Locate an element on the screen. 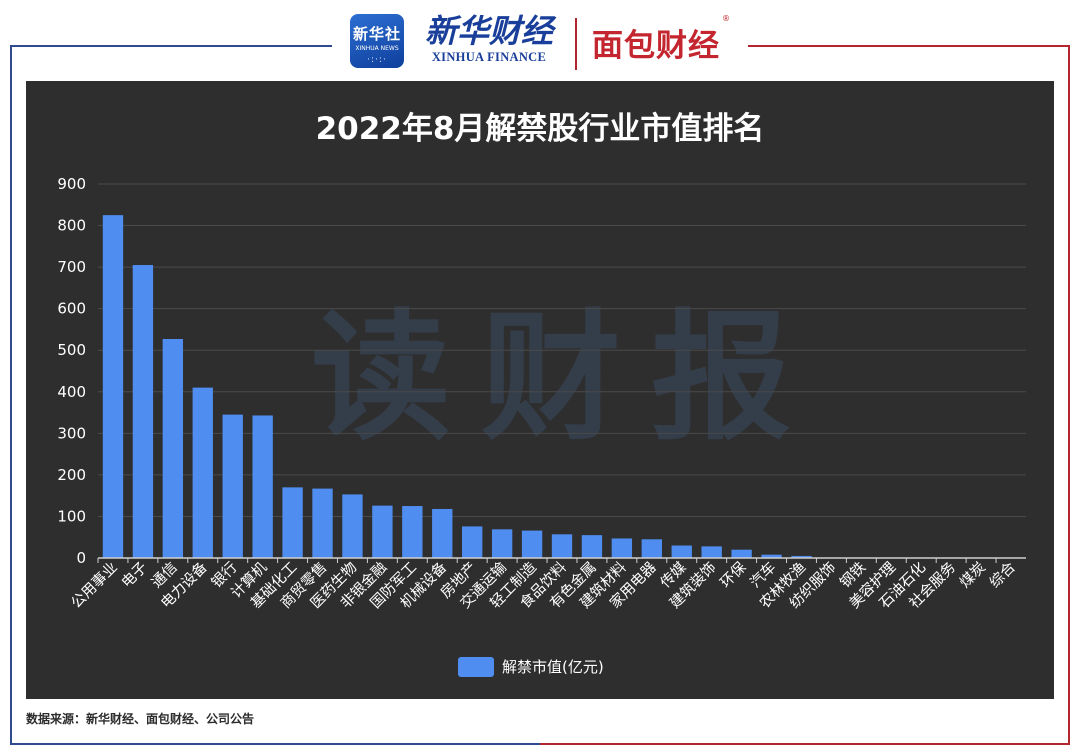 The height and width of the screenshot is (751, 1080). xinhuashe-logo: 新华社 XINHUA NEWS ·:·:· is located at coordinates (377, 41).